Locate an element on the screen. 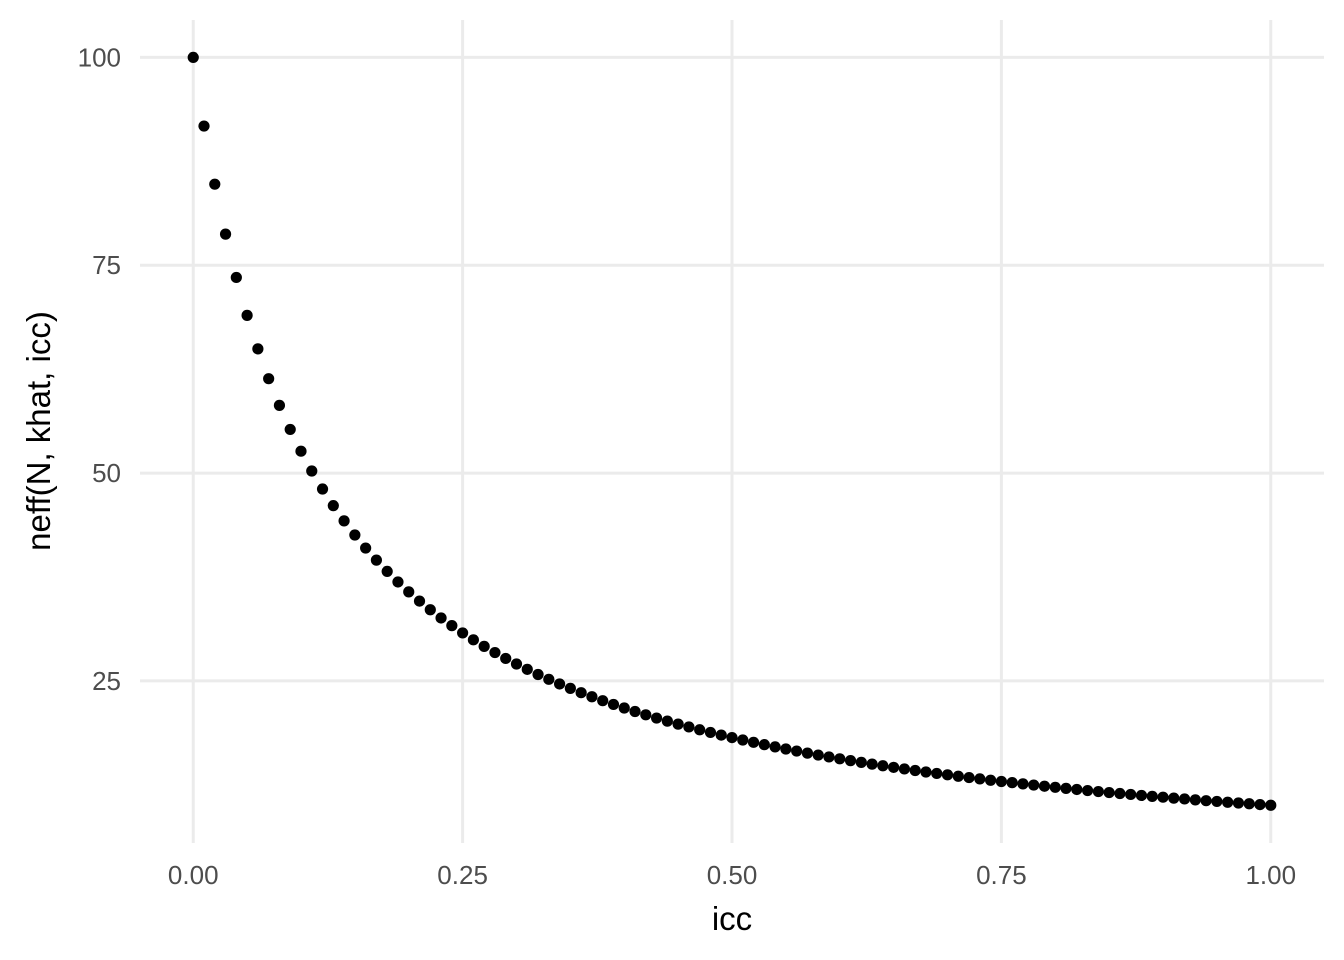 Image resolution: width=1344 pixels, height=960 pixels. y-axis-ticks: 25 50 75 100 is located at coordinates (99, 368).